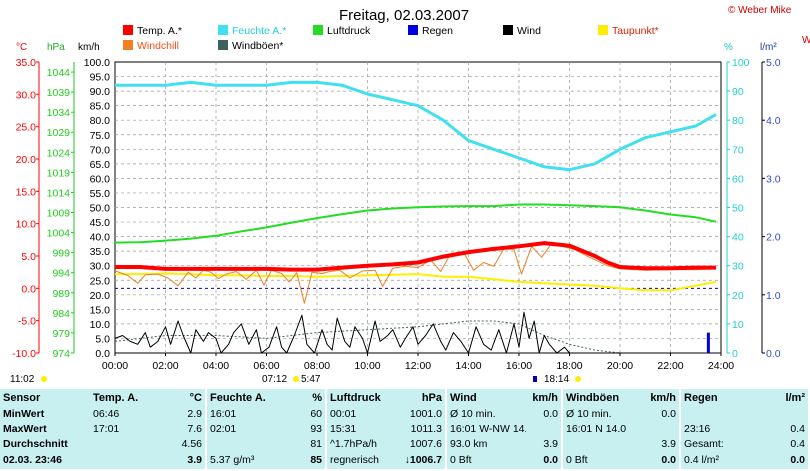 Image resolution: width=810 pixels, height=471 pixels. What do you see at coordinates (738, 325) in the screenshot?
I see `humidity-tick-label: 10` at bounding box center [738, 325].